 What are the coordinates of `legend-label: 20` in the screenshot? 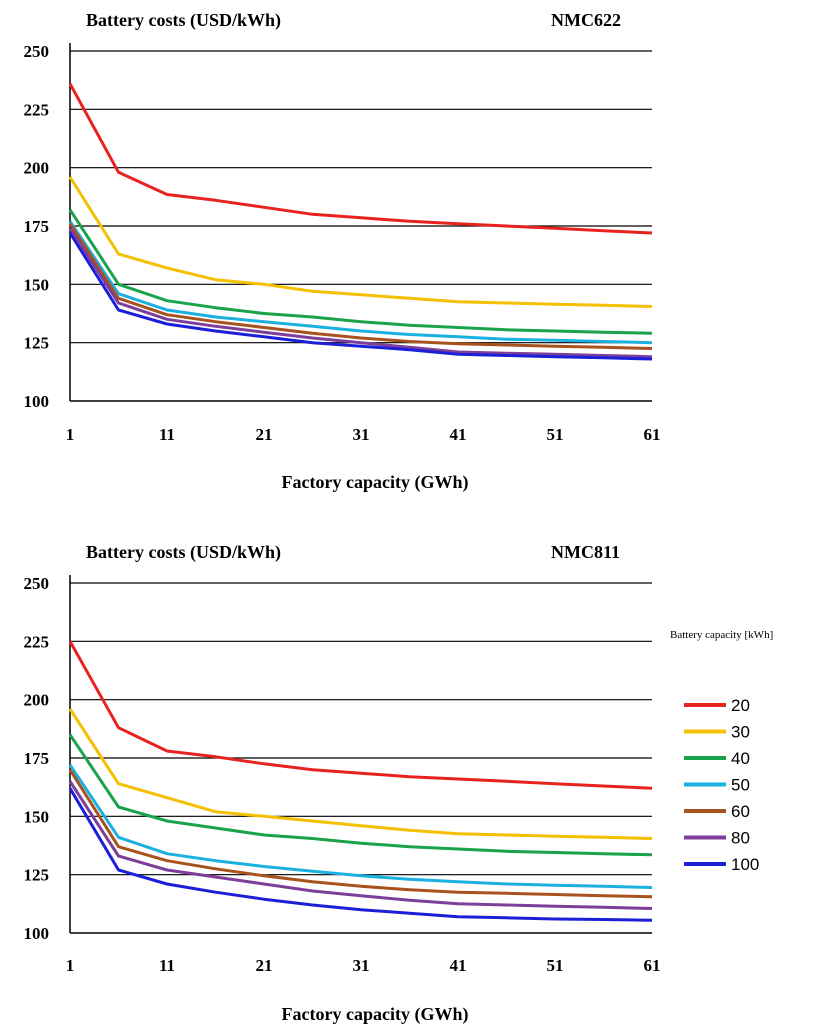 It's located at (740, 705).